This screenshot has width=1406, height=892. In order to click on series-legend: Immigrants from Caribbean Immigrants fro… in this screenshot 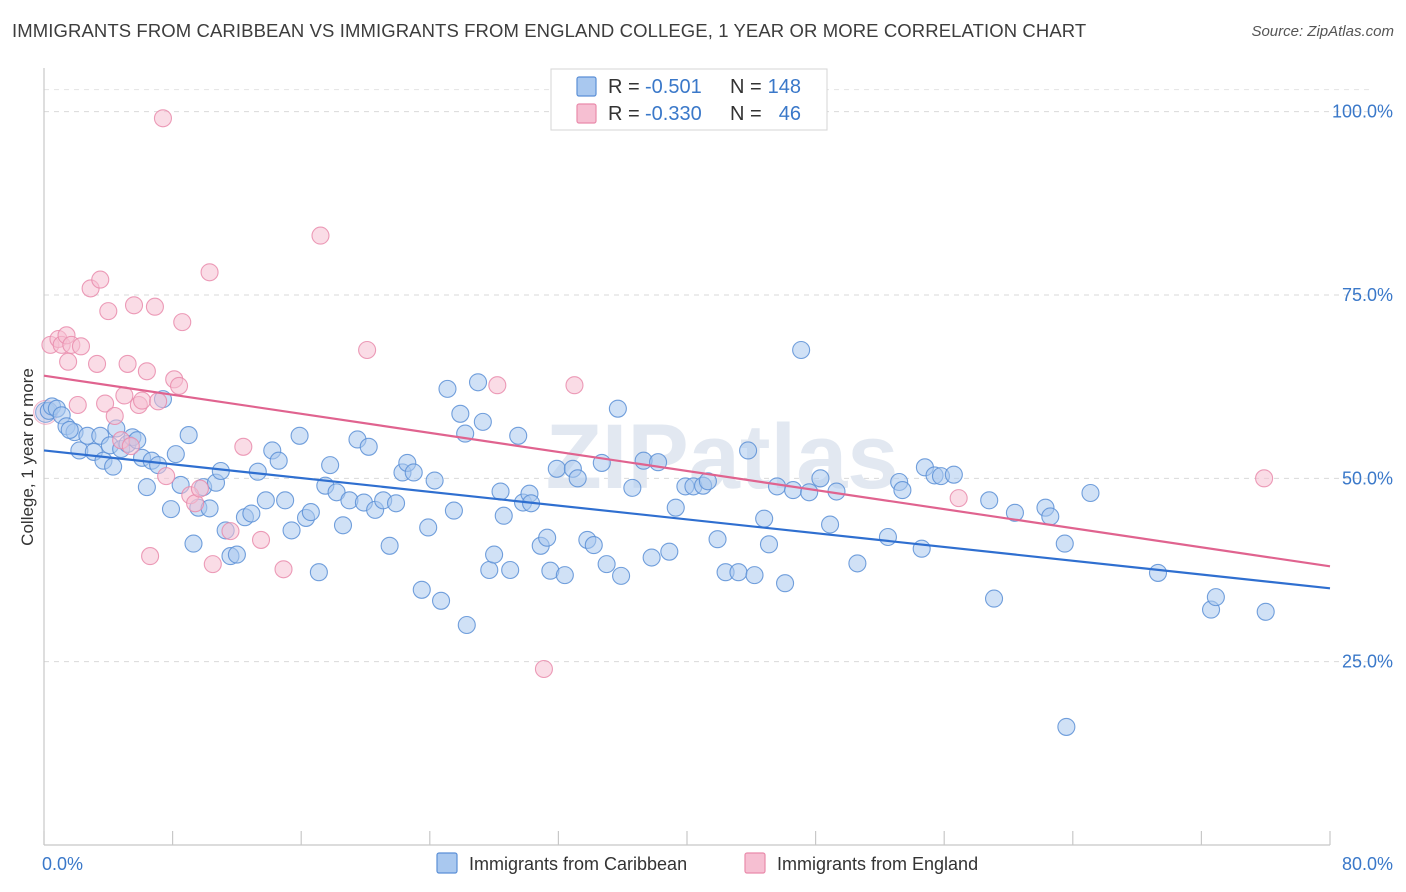, I will do `click(707, 863)`.